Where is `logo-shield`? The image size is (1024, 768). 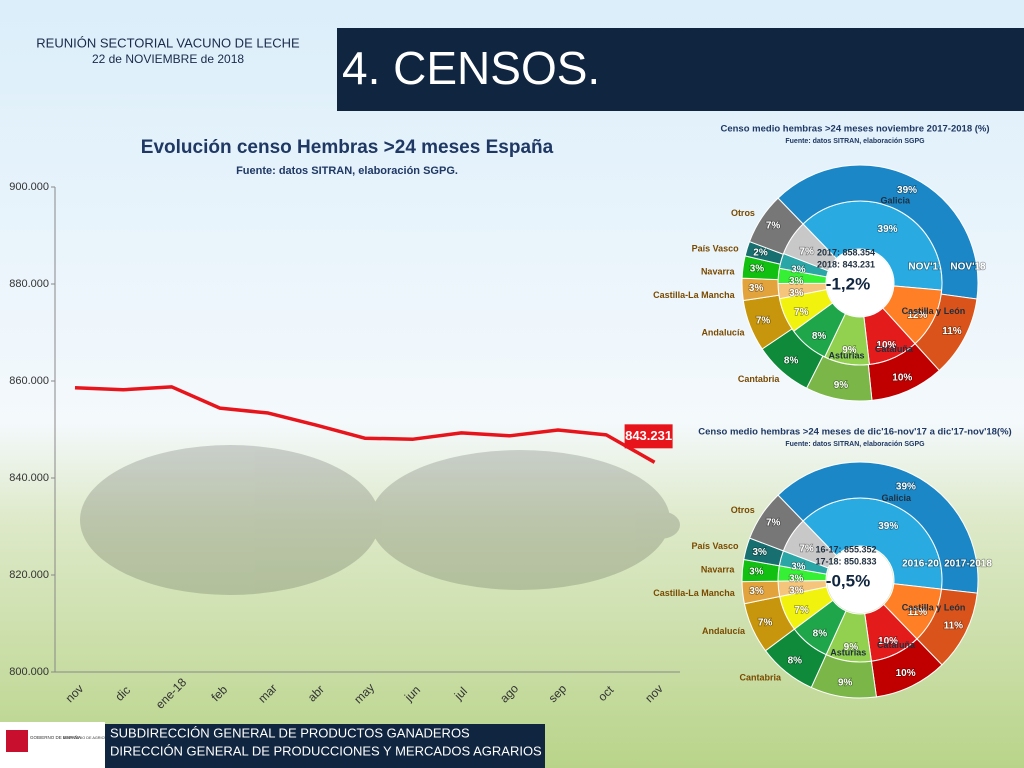
logo-shield is located at coordinates (17, 741).